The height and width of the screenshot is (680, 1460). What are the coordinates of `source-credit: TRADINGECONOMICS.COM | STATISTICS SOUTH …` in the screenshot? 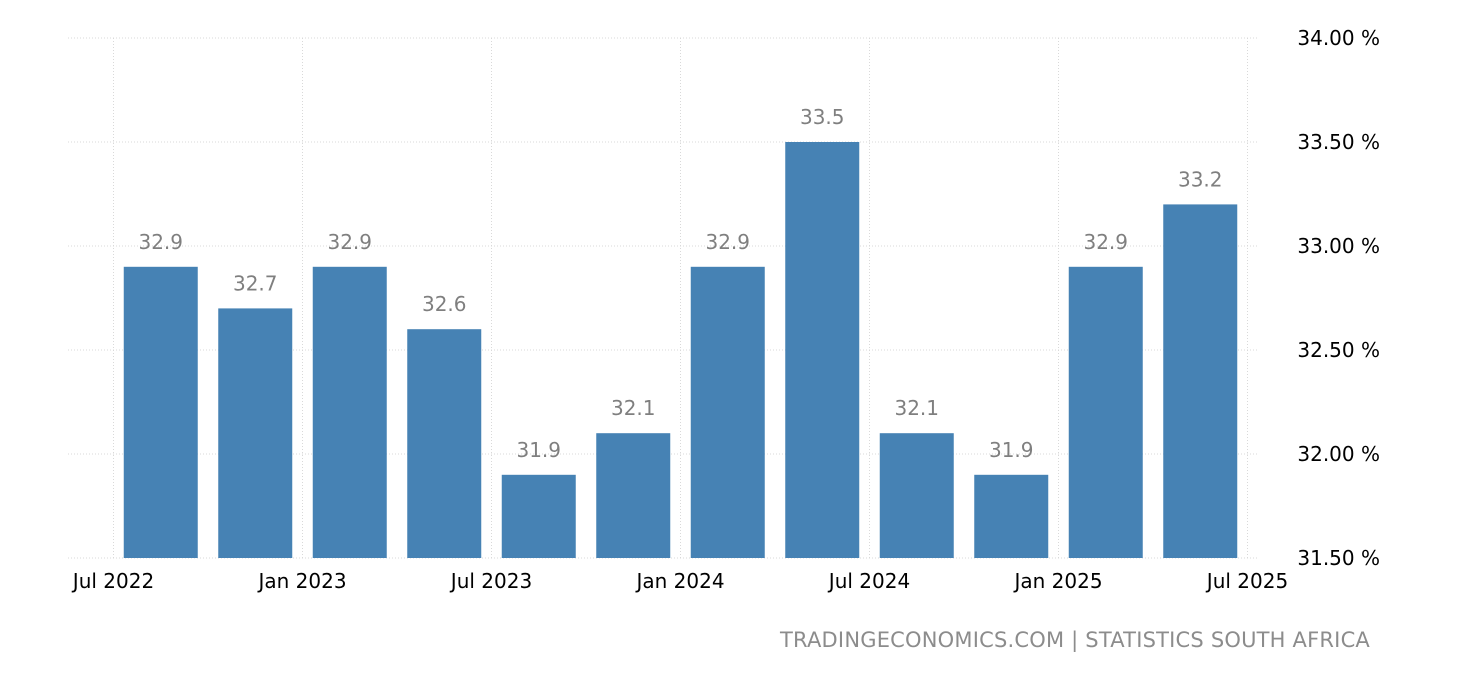 It's located at (1075, 640).